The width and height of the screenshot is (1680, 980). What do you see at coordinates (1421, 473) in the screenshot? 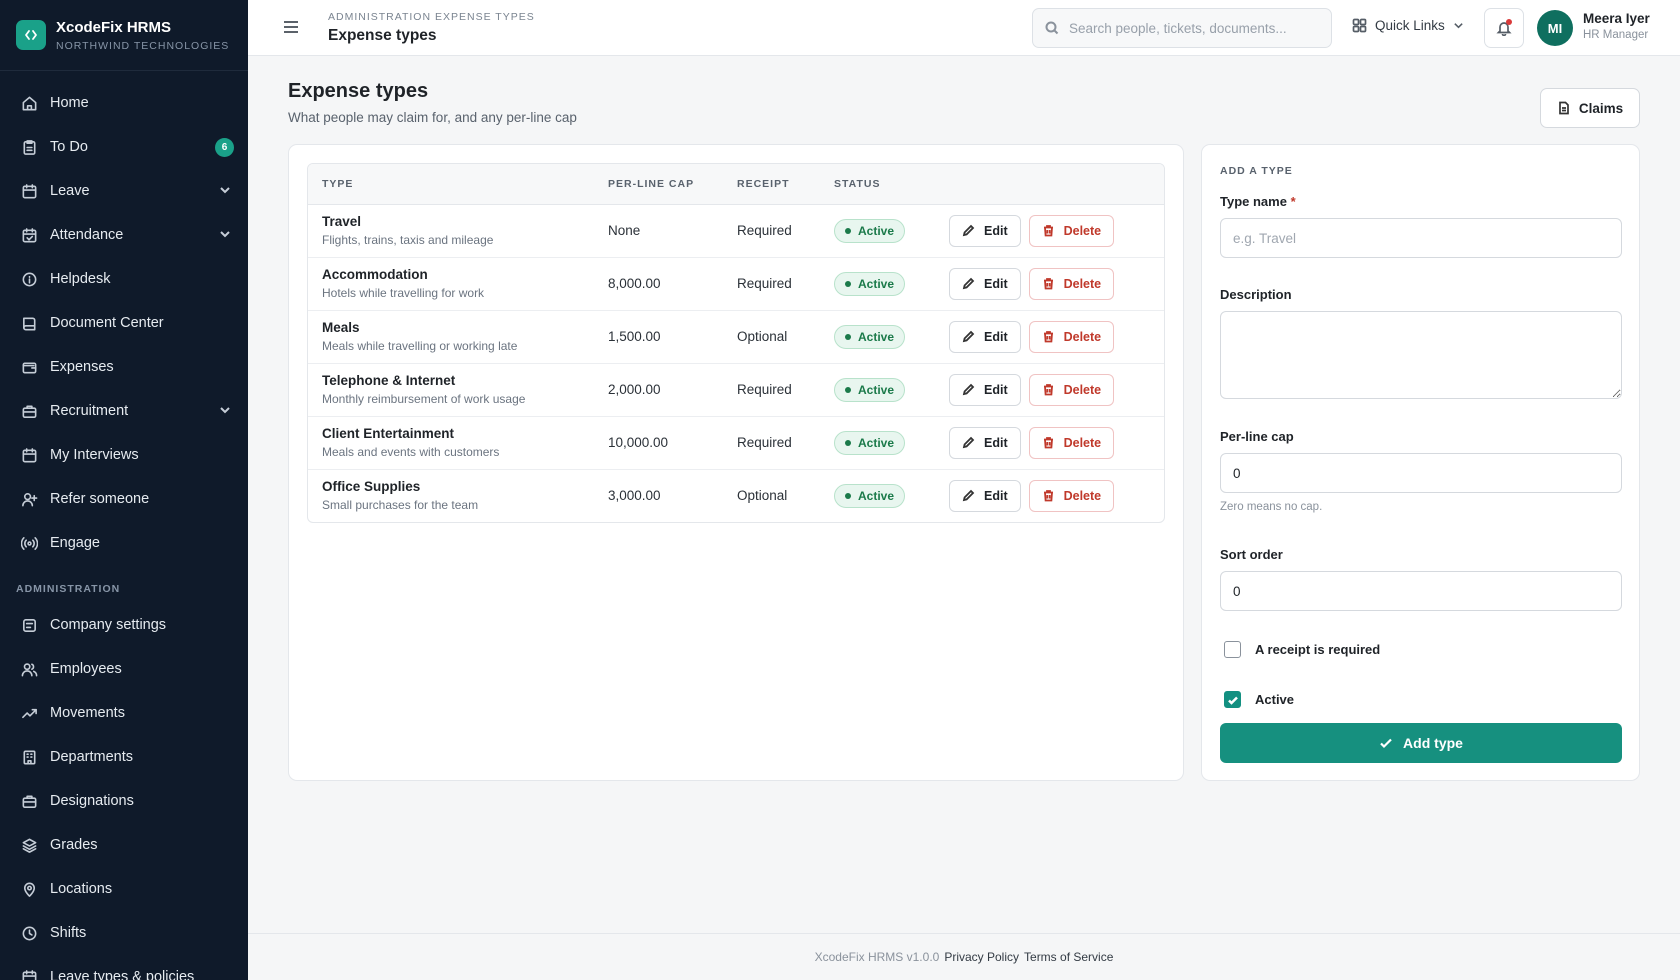
I see `cap-input` at bounding box center [1421, 473].